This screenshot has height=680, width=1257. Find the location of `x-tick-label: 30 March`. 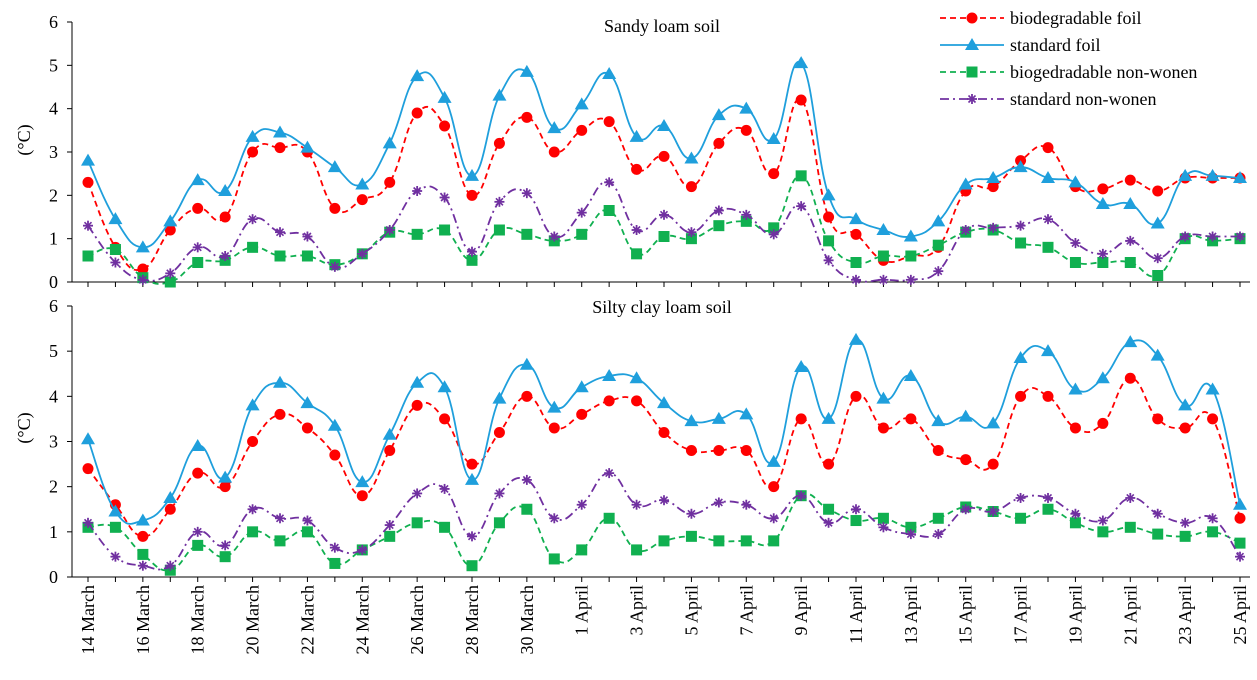

x-tick-label: 30 March is located at coordinates (527, 619).